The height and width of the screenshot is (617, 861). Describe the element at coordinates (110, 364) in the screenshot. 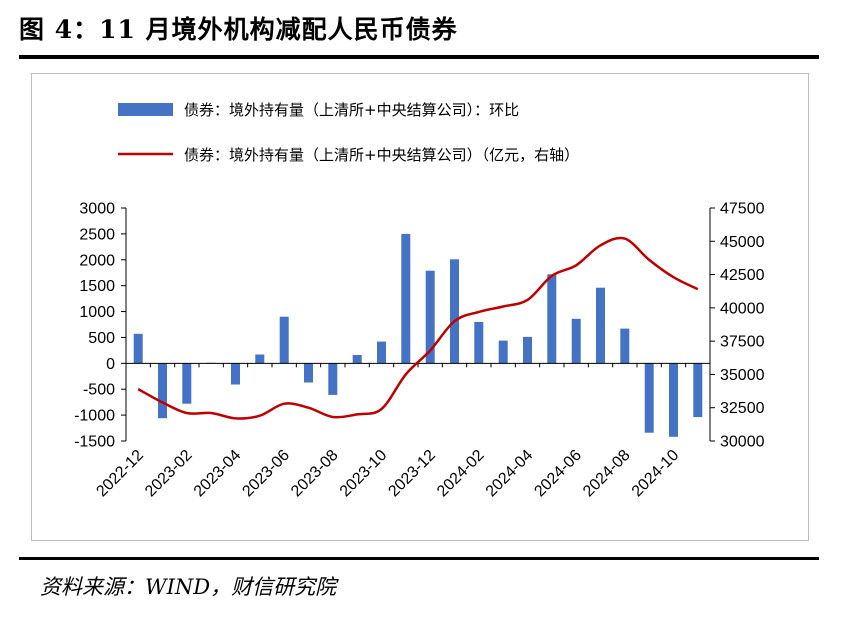

I see `left-tick-label: 0` at that location.